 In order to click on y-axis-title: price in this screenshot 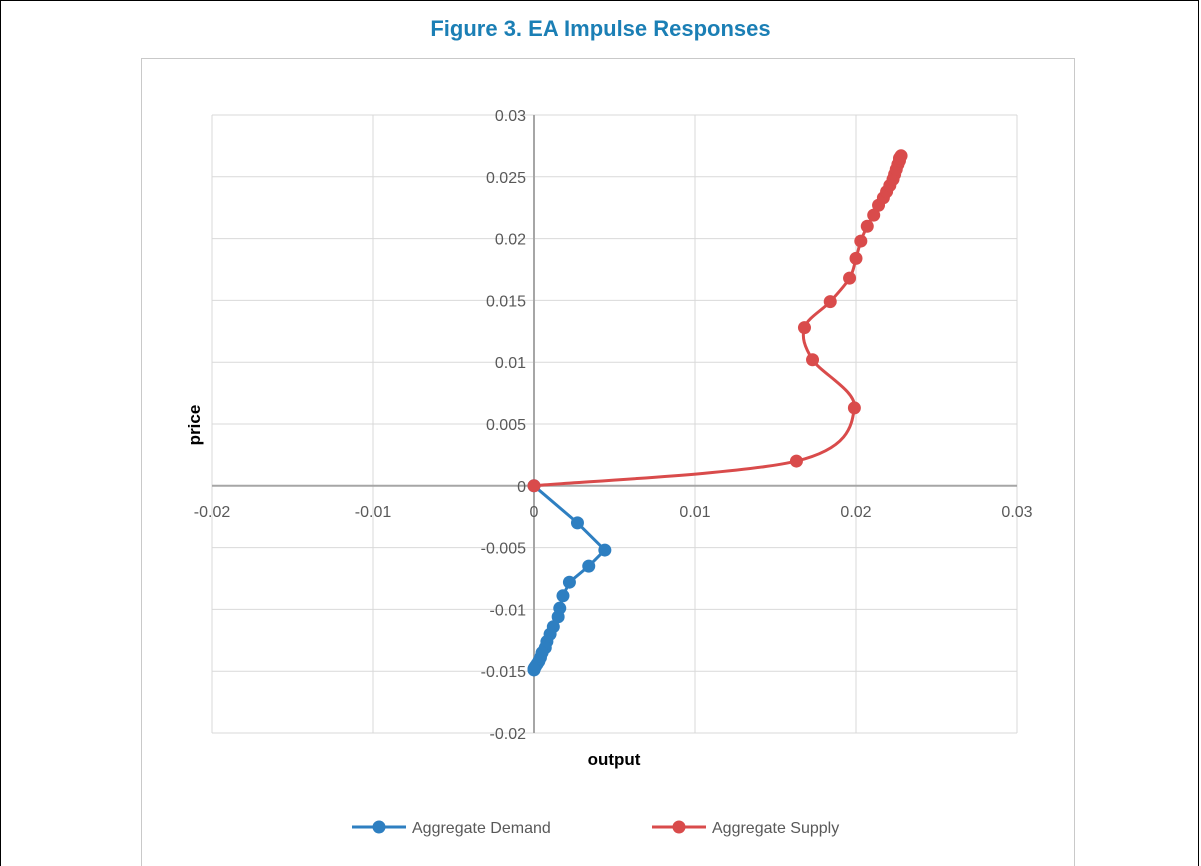, I will do `click(194, 425)`.